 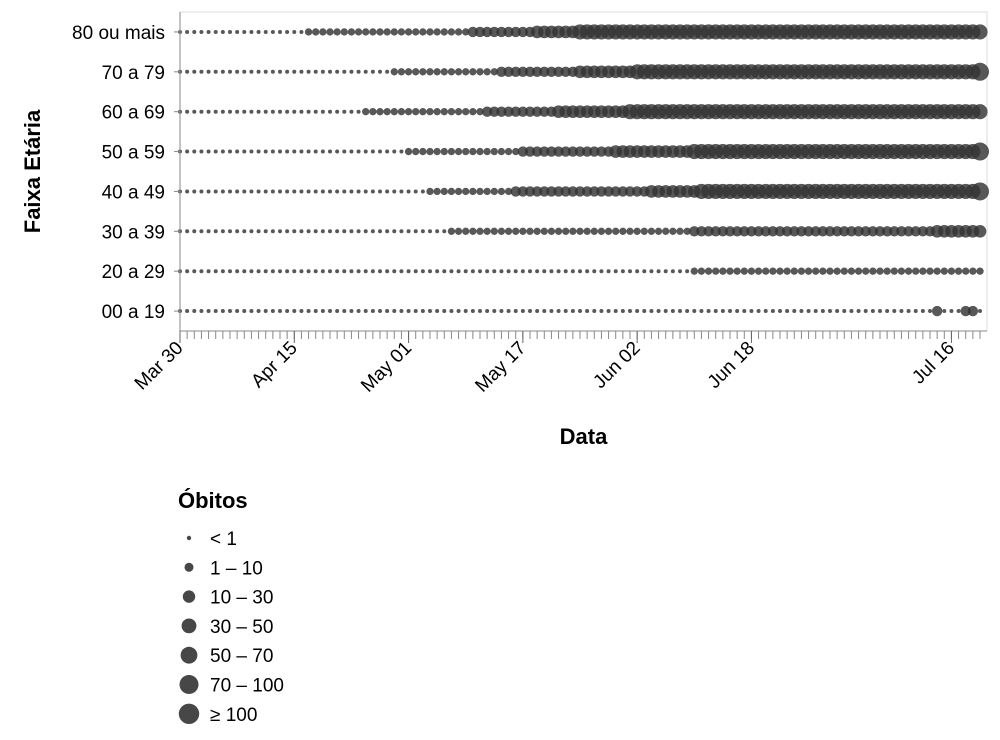 What do you see at coordinates (933, 363) in the screenshot?
I see `x-tick-label: Jul 16` at bounding box center [933, 363].